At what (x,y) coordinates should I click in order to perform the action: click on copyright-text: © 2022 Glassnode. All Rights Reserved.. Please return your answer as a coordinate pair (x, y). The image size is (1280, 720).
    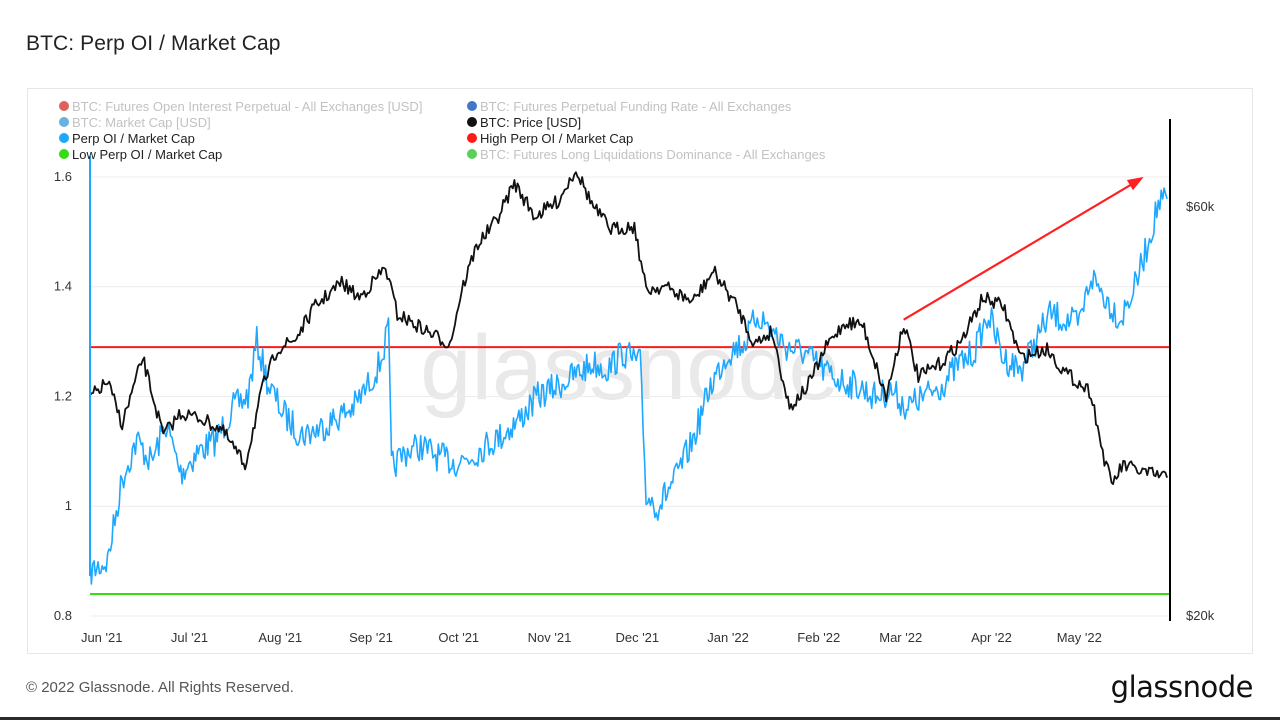
    Looking at the image, I should click on (160, 687).